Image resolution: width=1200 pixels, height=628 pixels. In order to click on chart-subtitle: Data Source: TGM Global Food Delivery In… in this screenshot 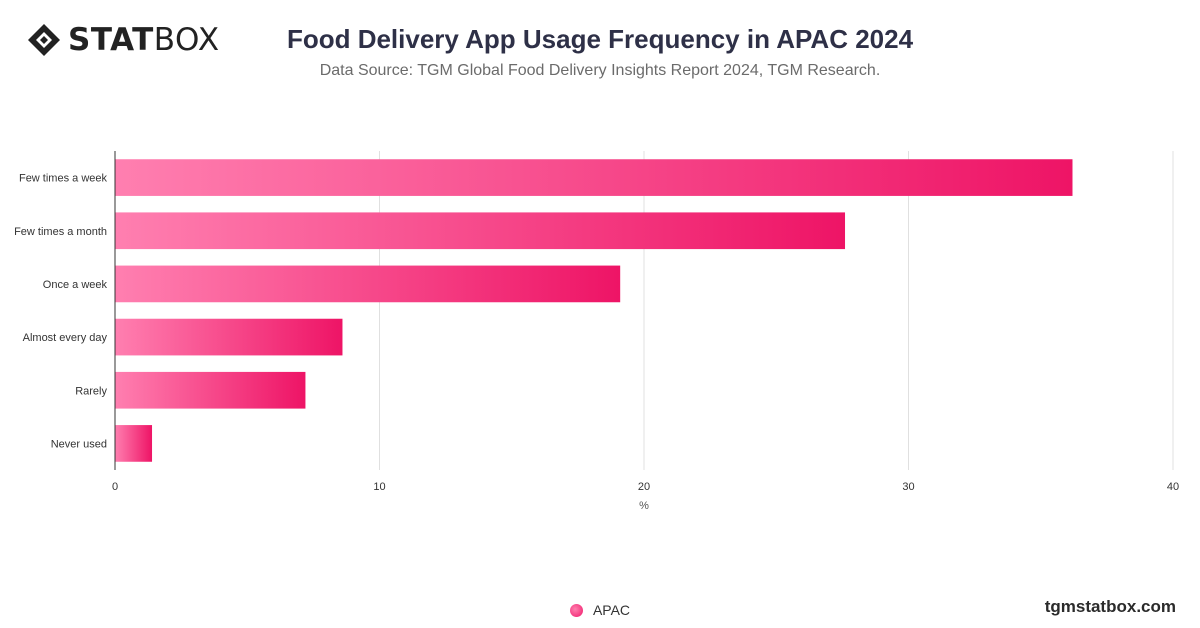, I will do `click(600, 70)`.